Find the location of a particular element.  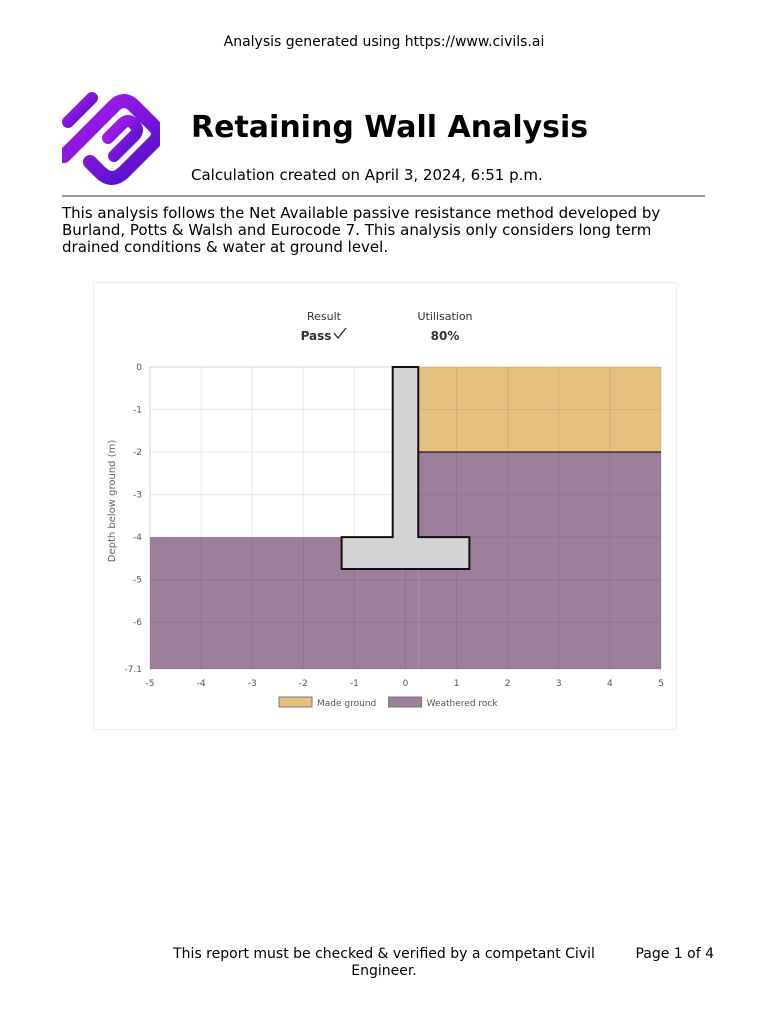

civils-logo-icon is located at coordinates (111, 138).